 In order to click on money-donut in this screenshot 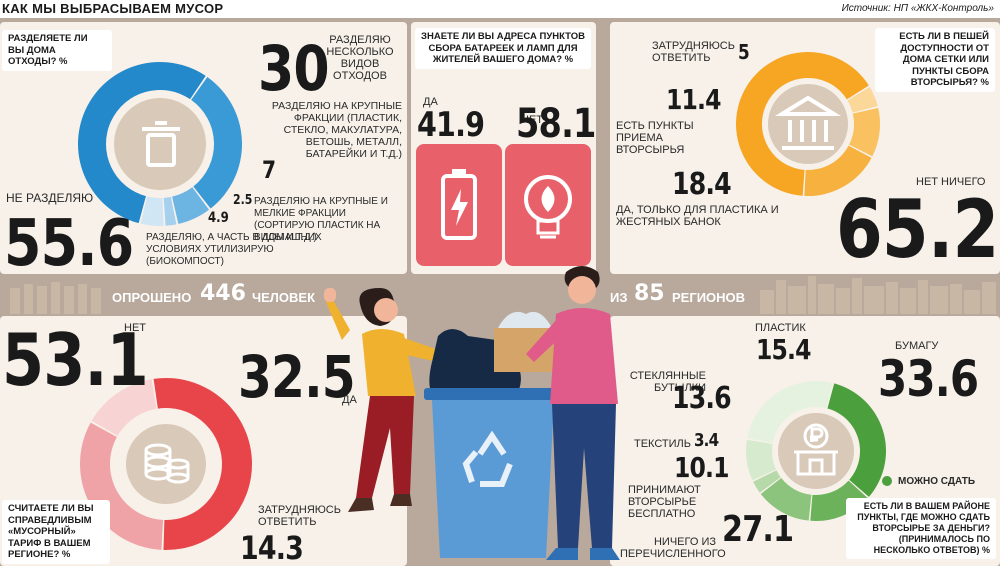, I will do `click(816, 451)`.